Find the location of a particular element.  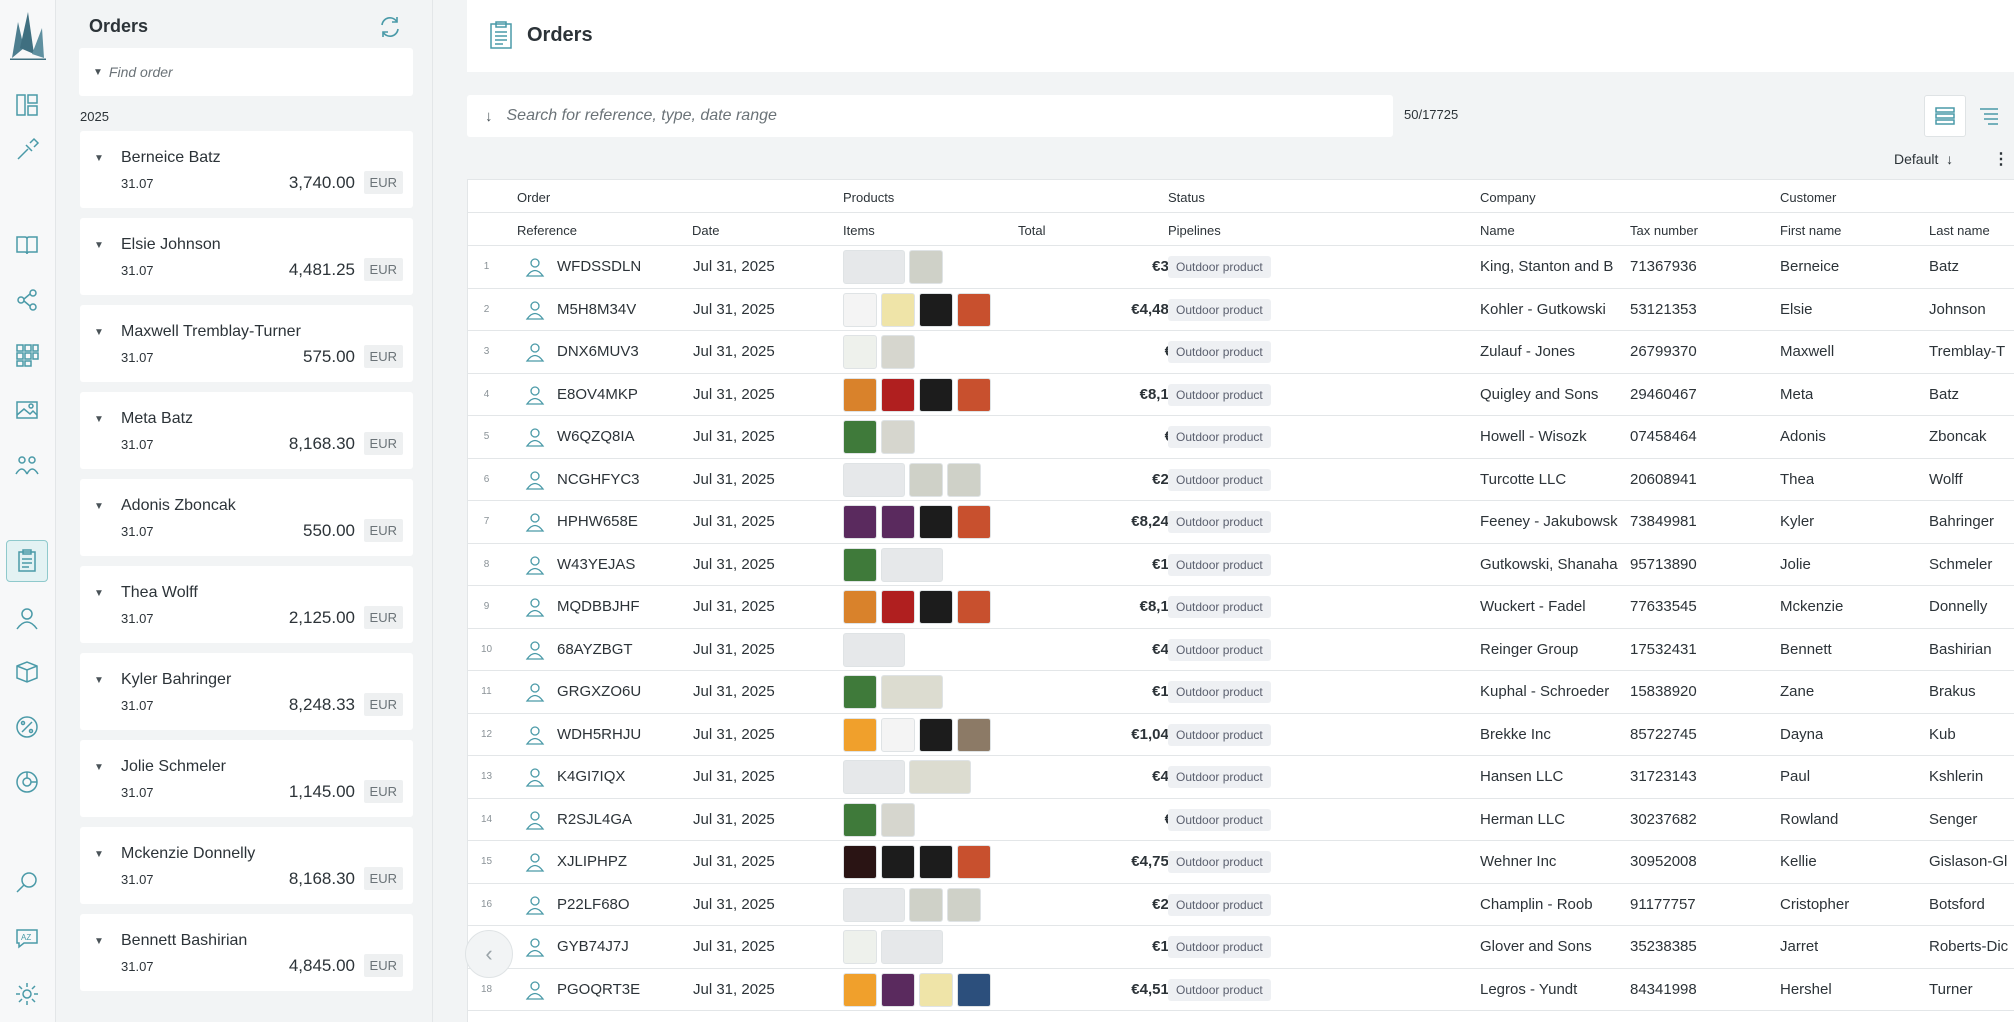

order-card: ▼ Adonis Zboncak 31.07 550.00 EUR is located at coordinates (246, 517).